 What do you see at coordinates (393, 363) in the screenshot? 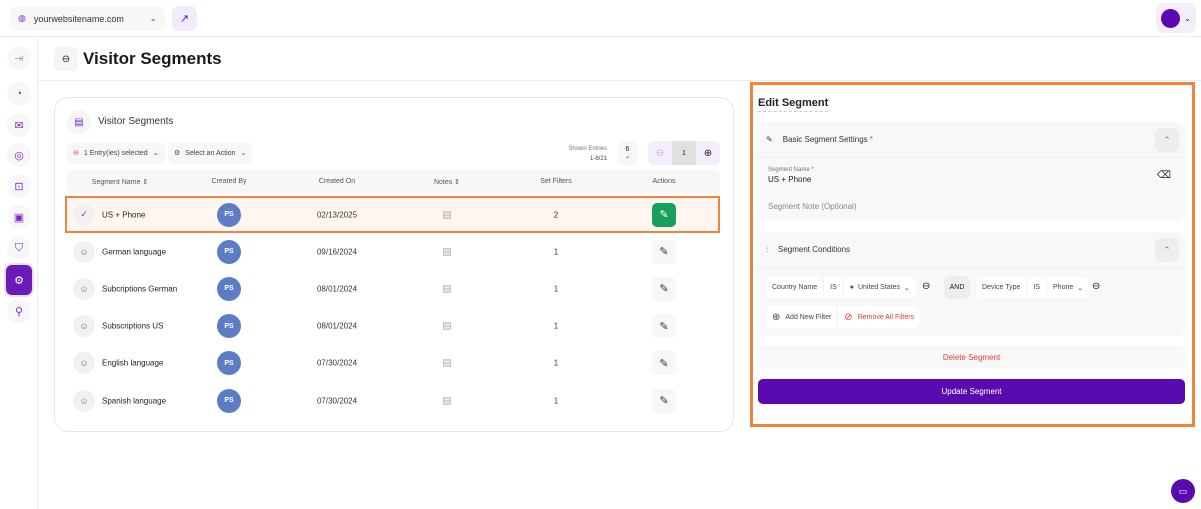
I see `table-row: ☺ English language PS 07/30/2024 ▤ 1 ✎` at bounding box center [393, 363].